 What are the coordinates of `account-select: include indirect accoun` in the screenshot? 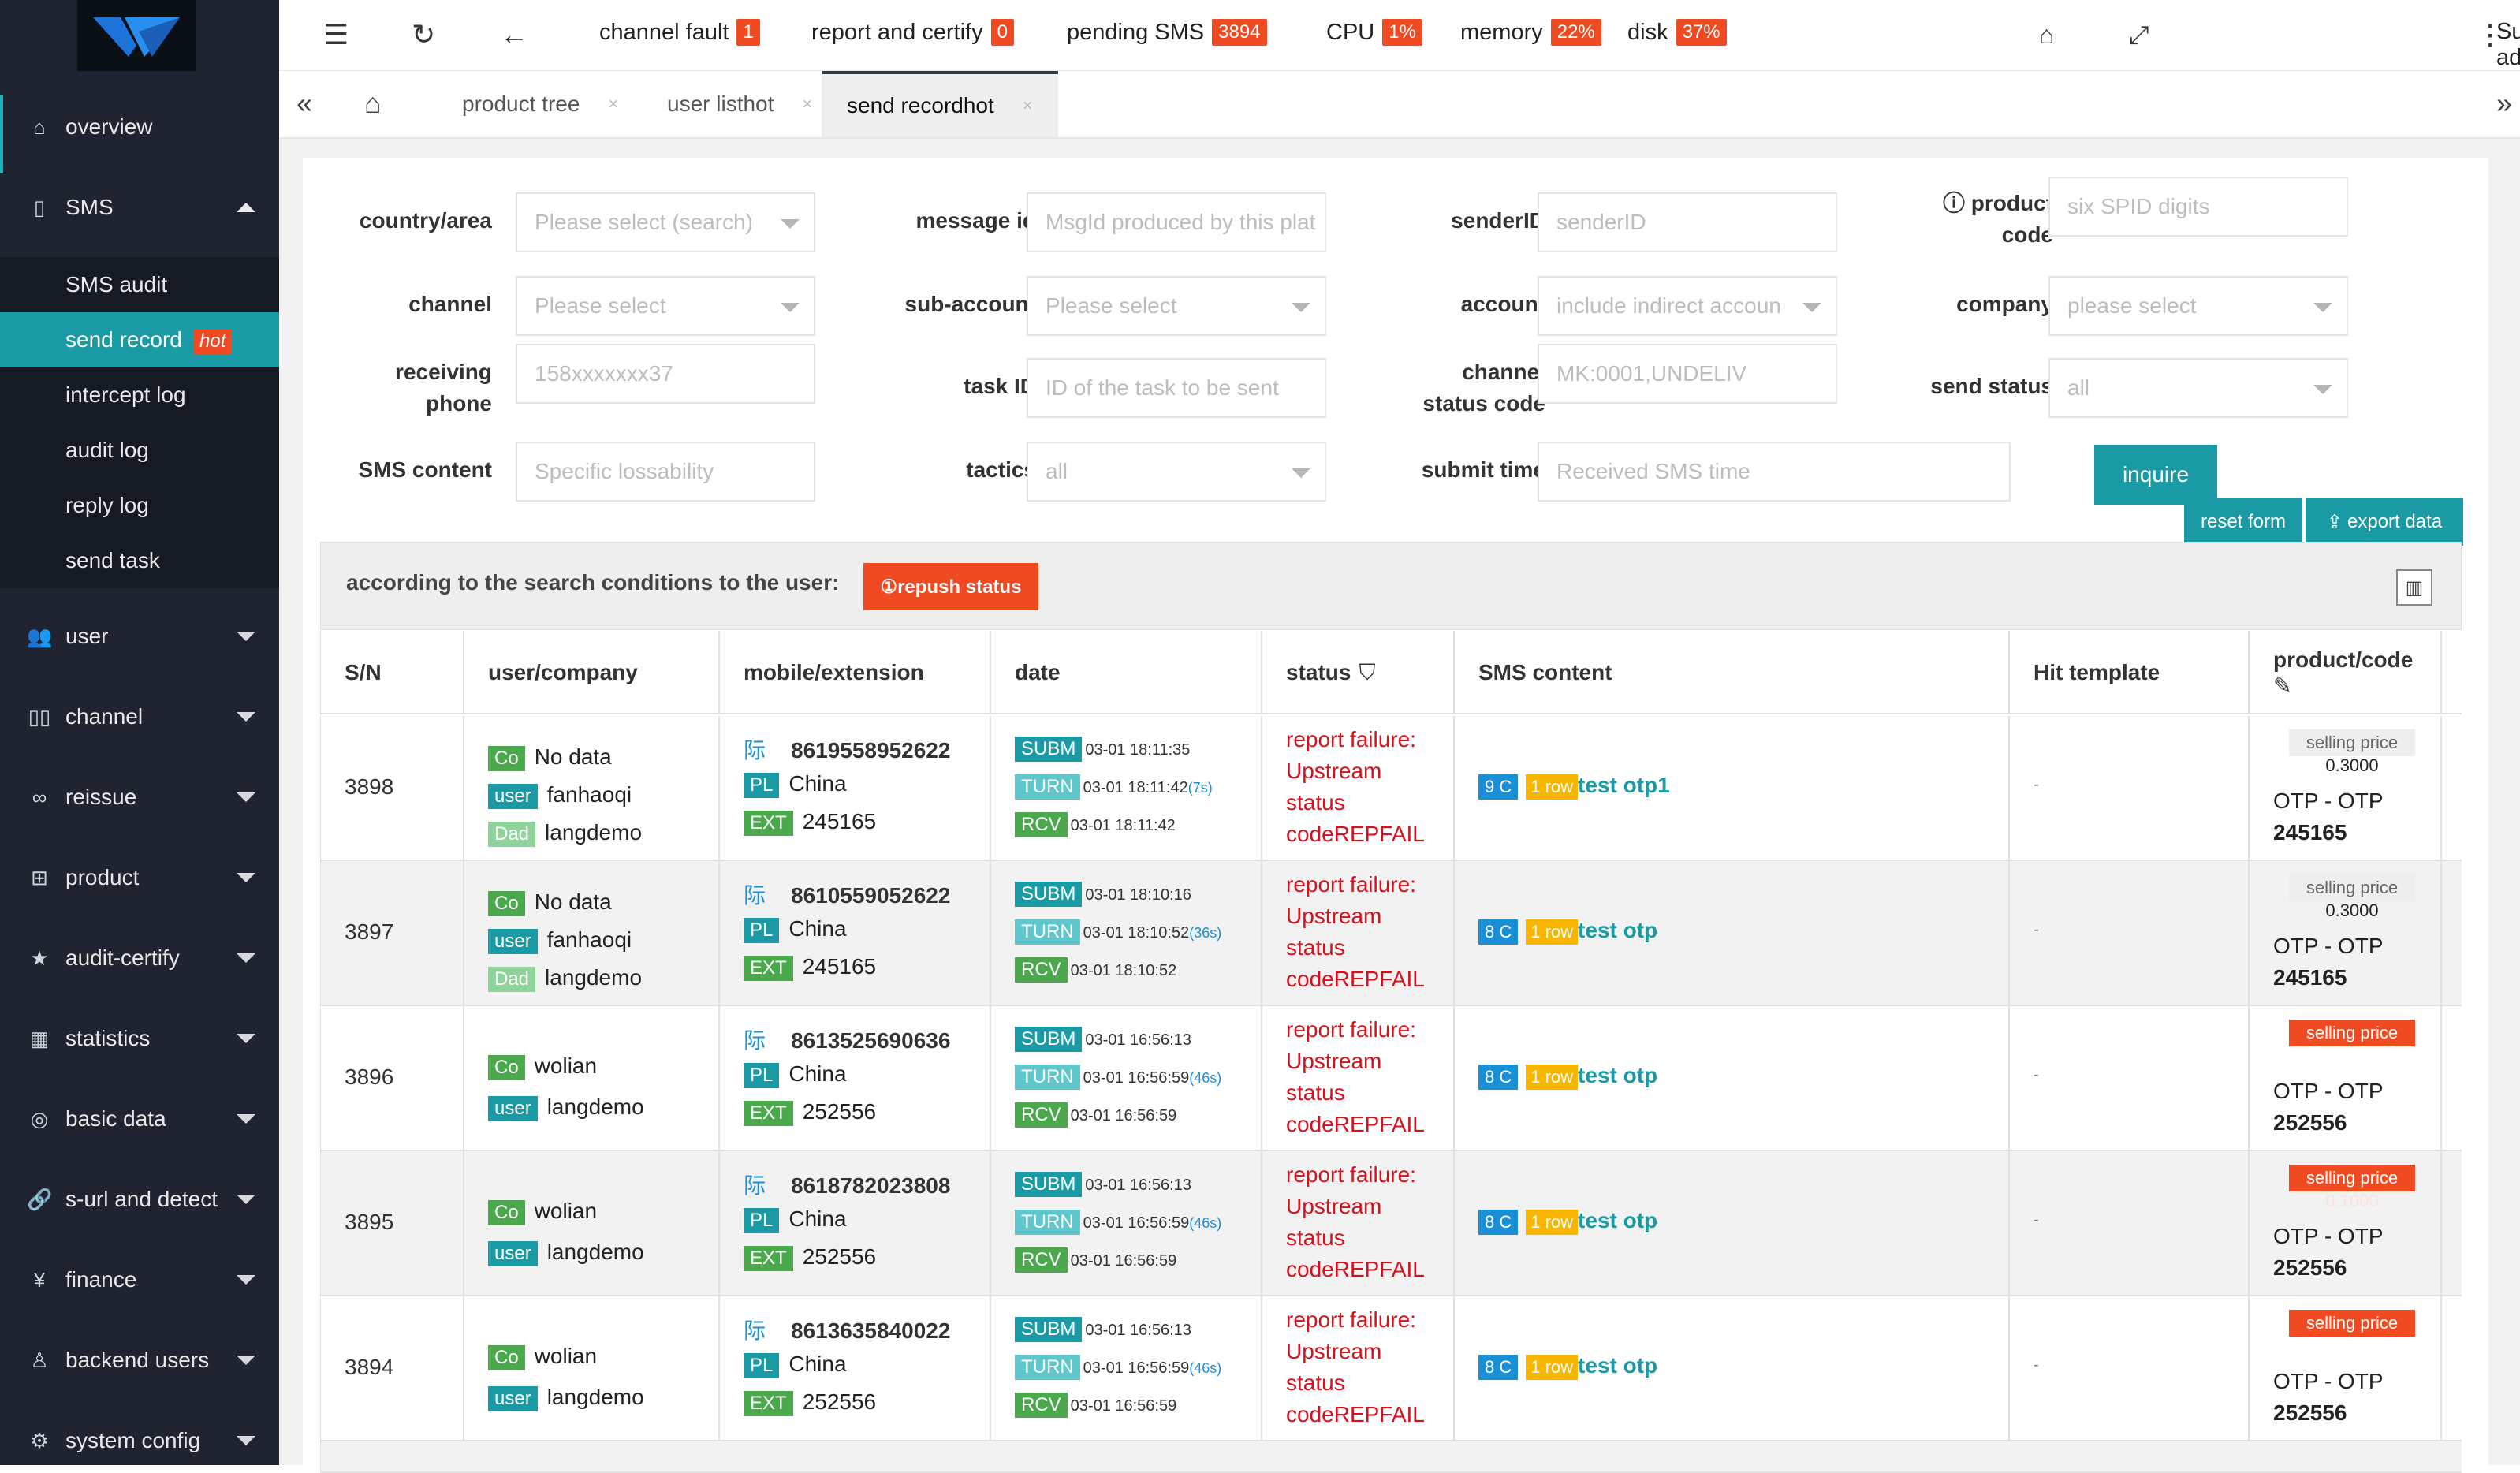 It's located at (1687, 306).